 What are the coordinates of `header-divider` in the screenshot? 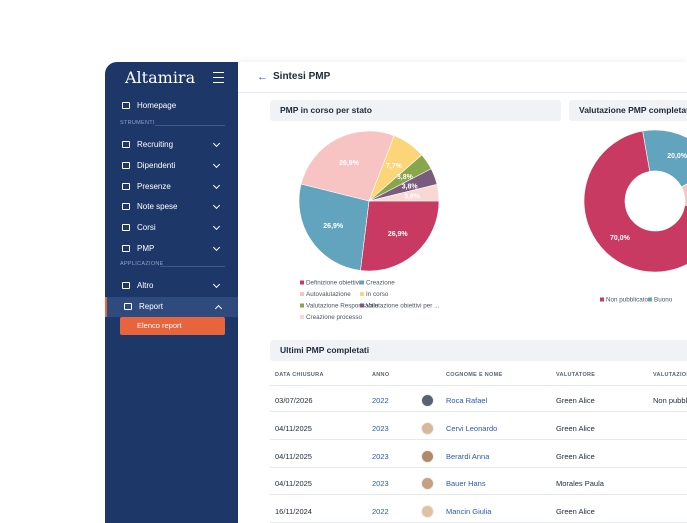 It's located at (478, 385).